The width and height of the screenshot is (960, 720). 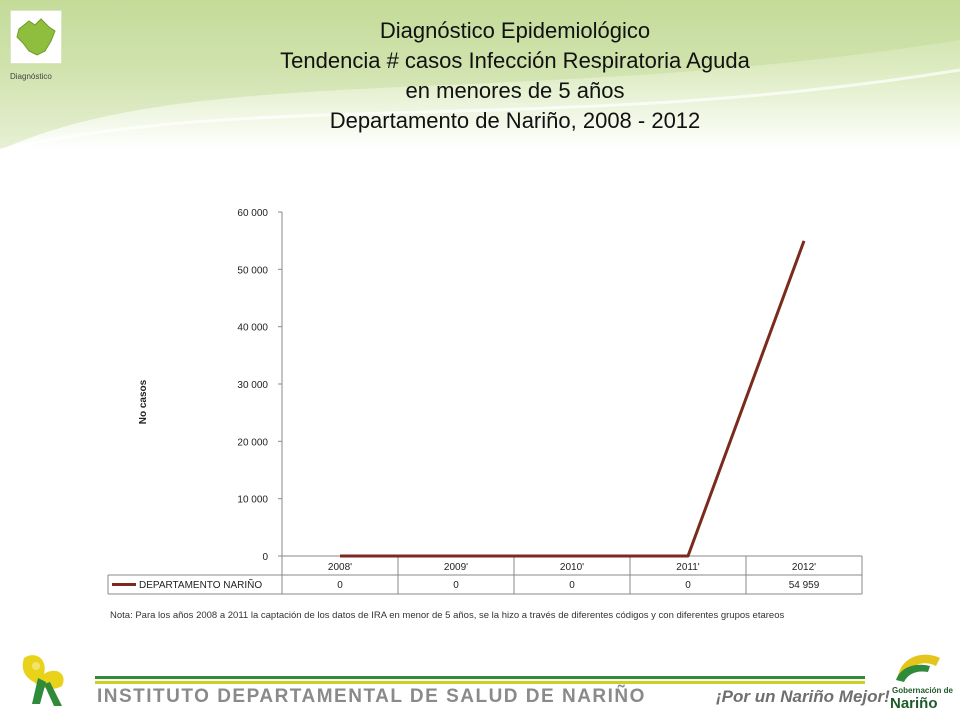 I want to click on gobernacion-label: Gobernación de, so click(x=922, y=690).